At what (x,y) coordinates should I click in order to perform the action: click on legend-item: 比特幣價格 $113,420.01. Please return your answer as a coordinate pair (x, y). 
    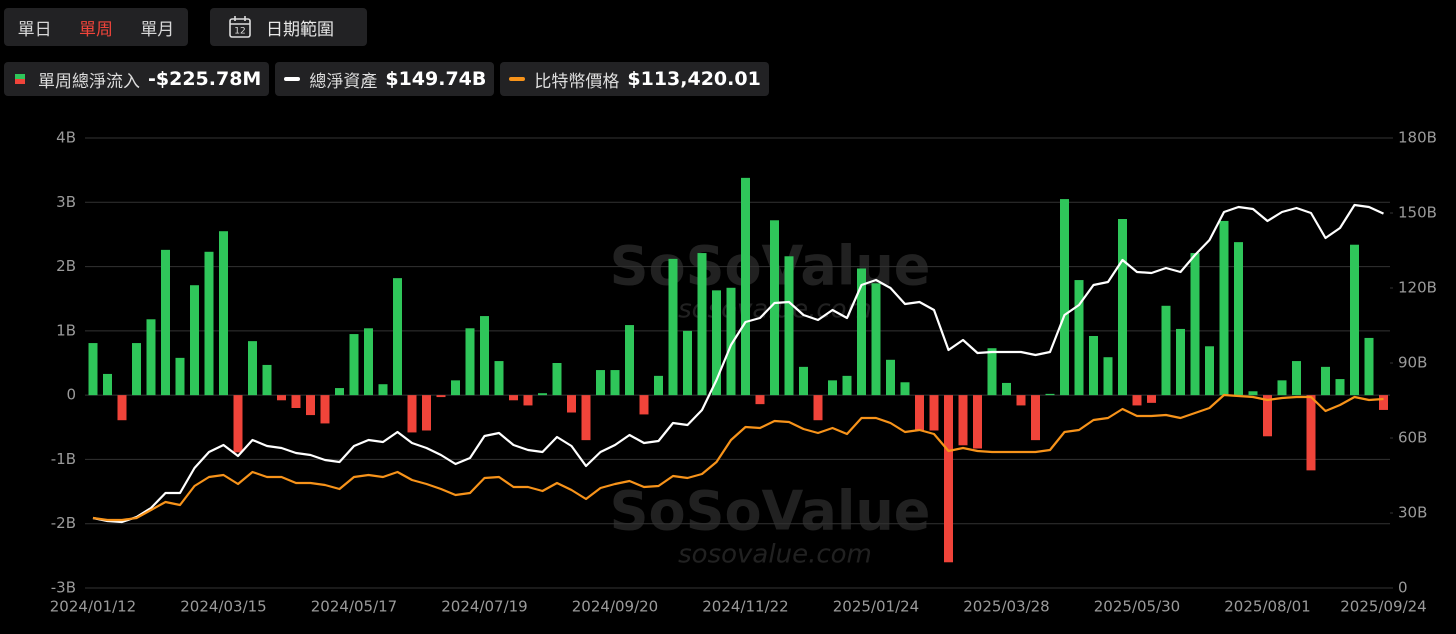
    Looking at the image, I should click on (634, 79).